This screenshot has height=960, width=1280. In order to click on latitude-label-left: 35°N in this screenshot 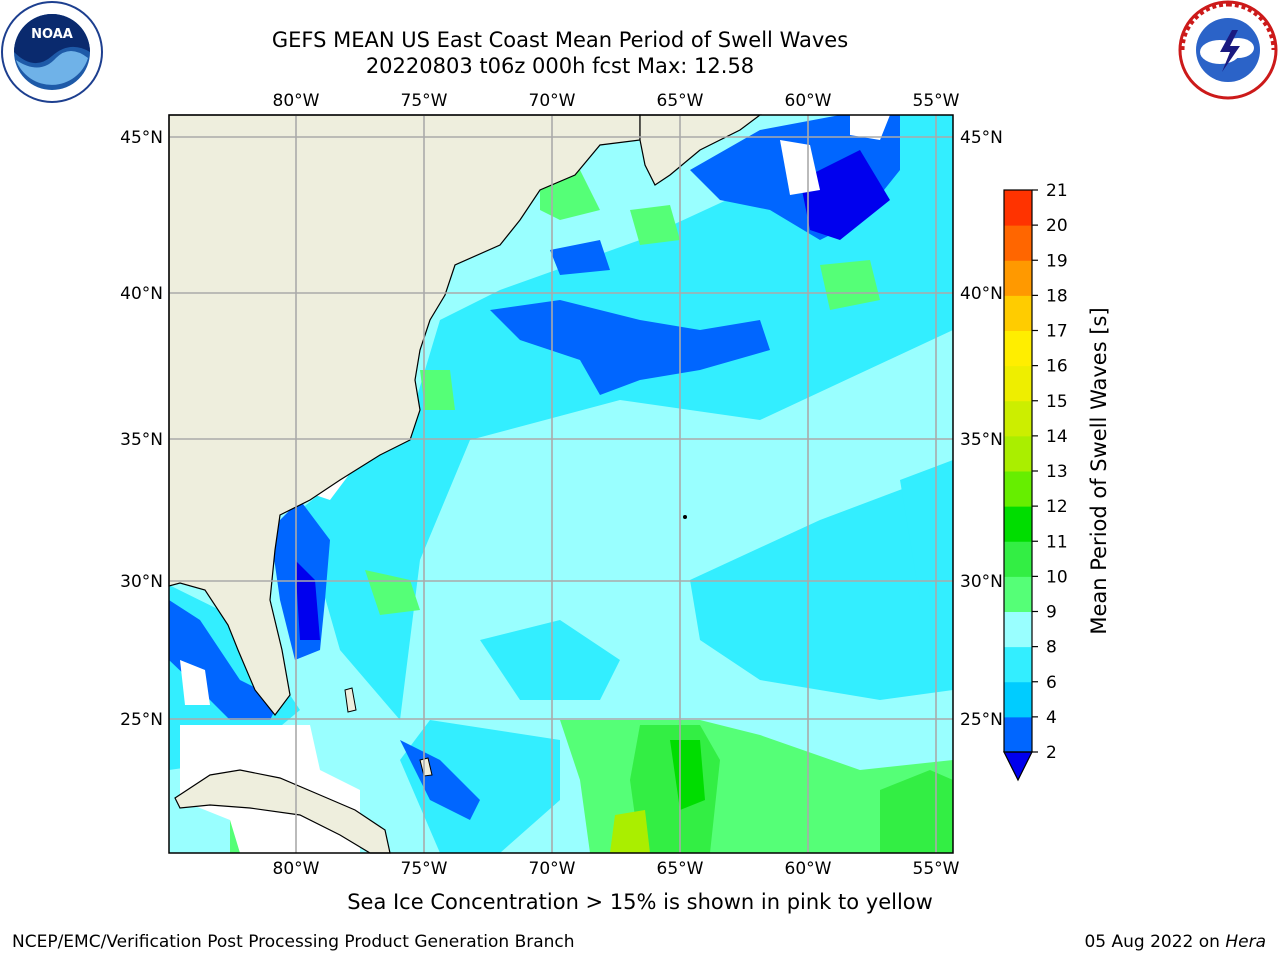, I will do `click(141, 440)`.